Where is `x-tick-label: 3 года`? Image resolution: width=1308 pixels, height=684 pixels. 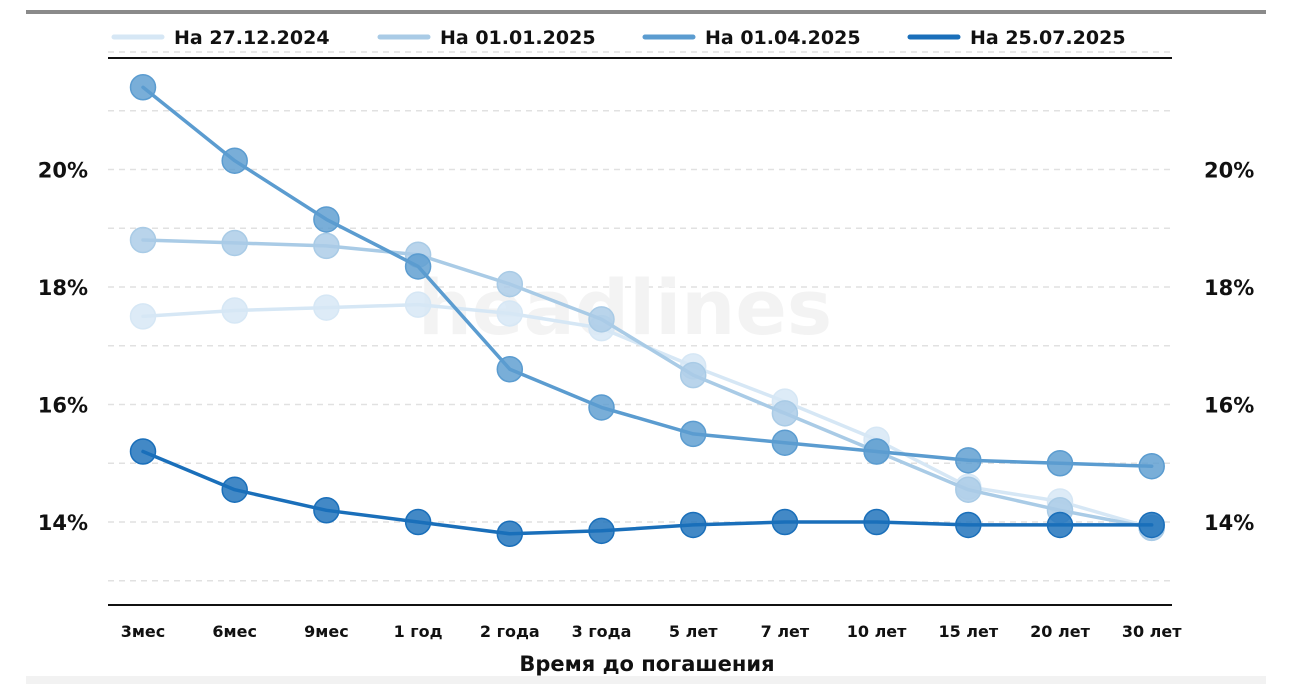
x-tick-label: 3 года is located at coordinates (602, 631).